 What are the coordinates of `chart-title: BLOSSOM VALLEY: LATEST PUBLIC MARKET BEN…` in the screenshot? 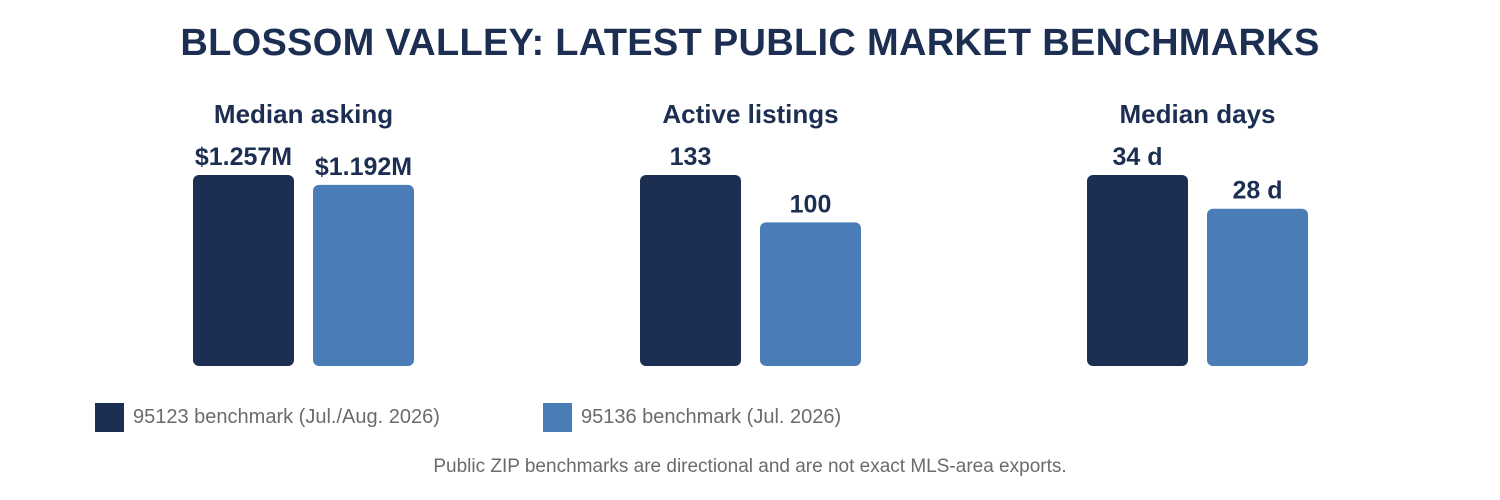 It's located at (750, 43).